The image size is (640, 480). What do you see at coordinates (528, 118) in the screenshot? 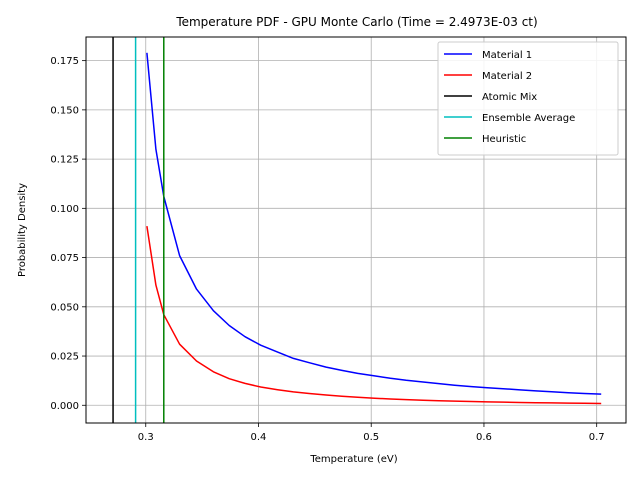
I see `legend-label: Ensemble Average` at bounding box center [528, 118].